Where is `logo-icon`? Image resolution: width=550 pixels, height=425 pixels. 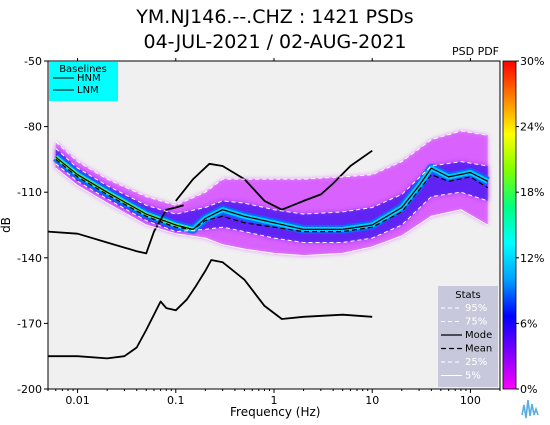
logo-icon is located at coordinates (530, 409).